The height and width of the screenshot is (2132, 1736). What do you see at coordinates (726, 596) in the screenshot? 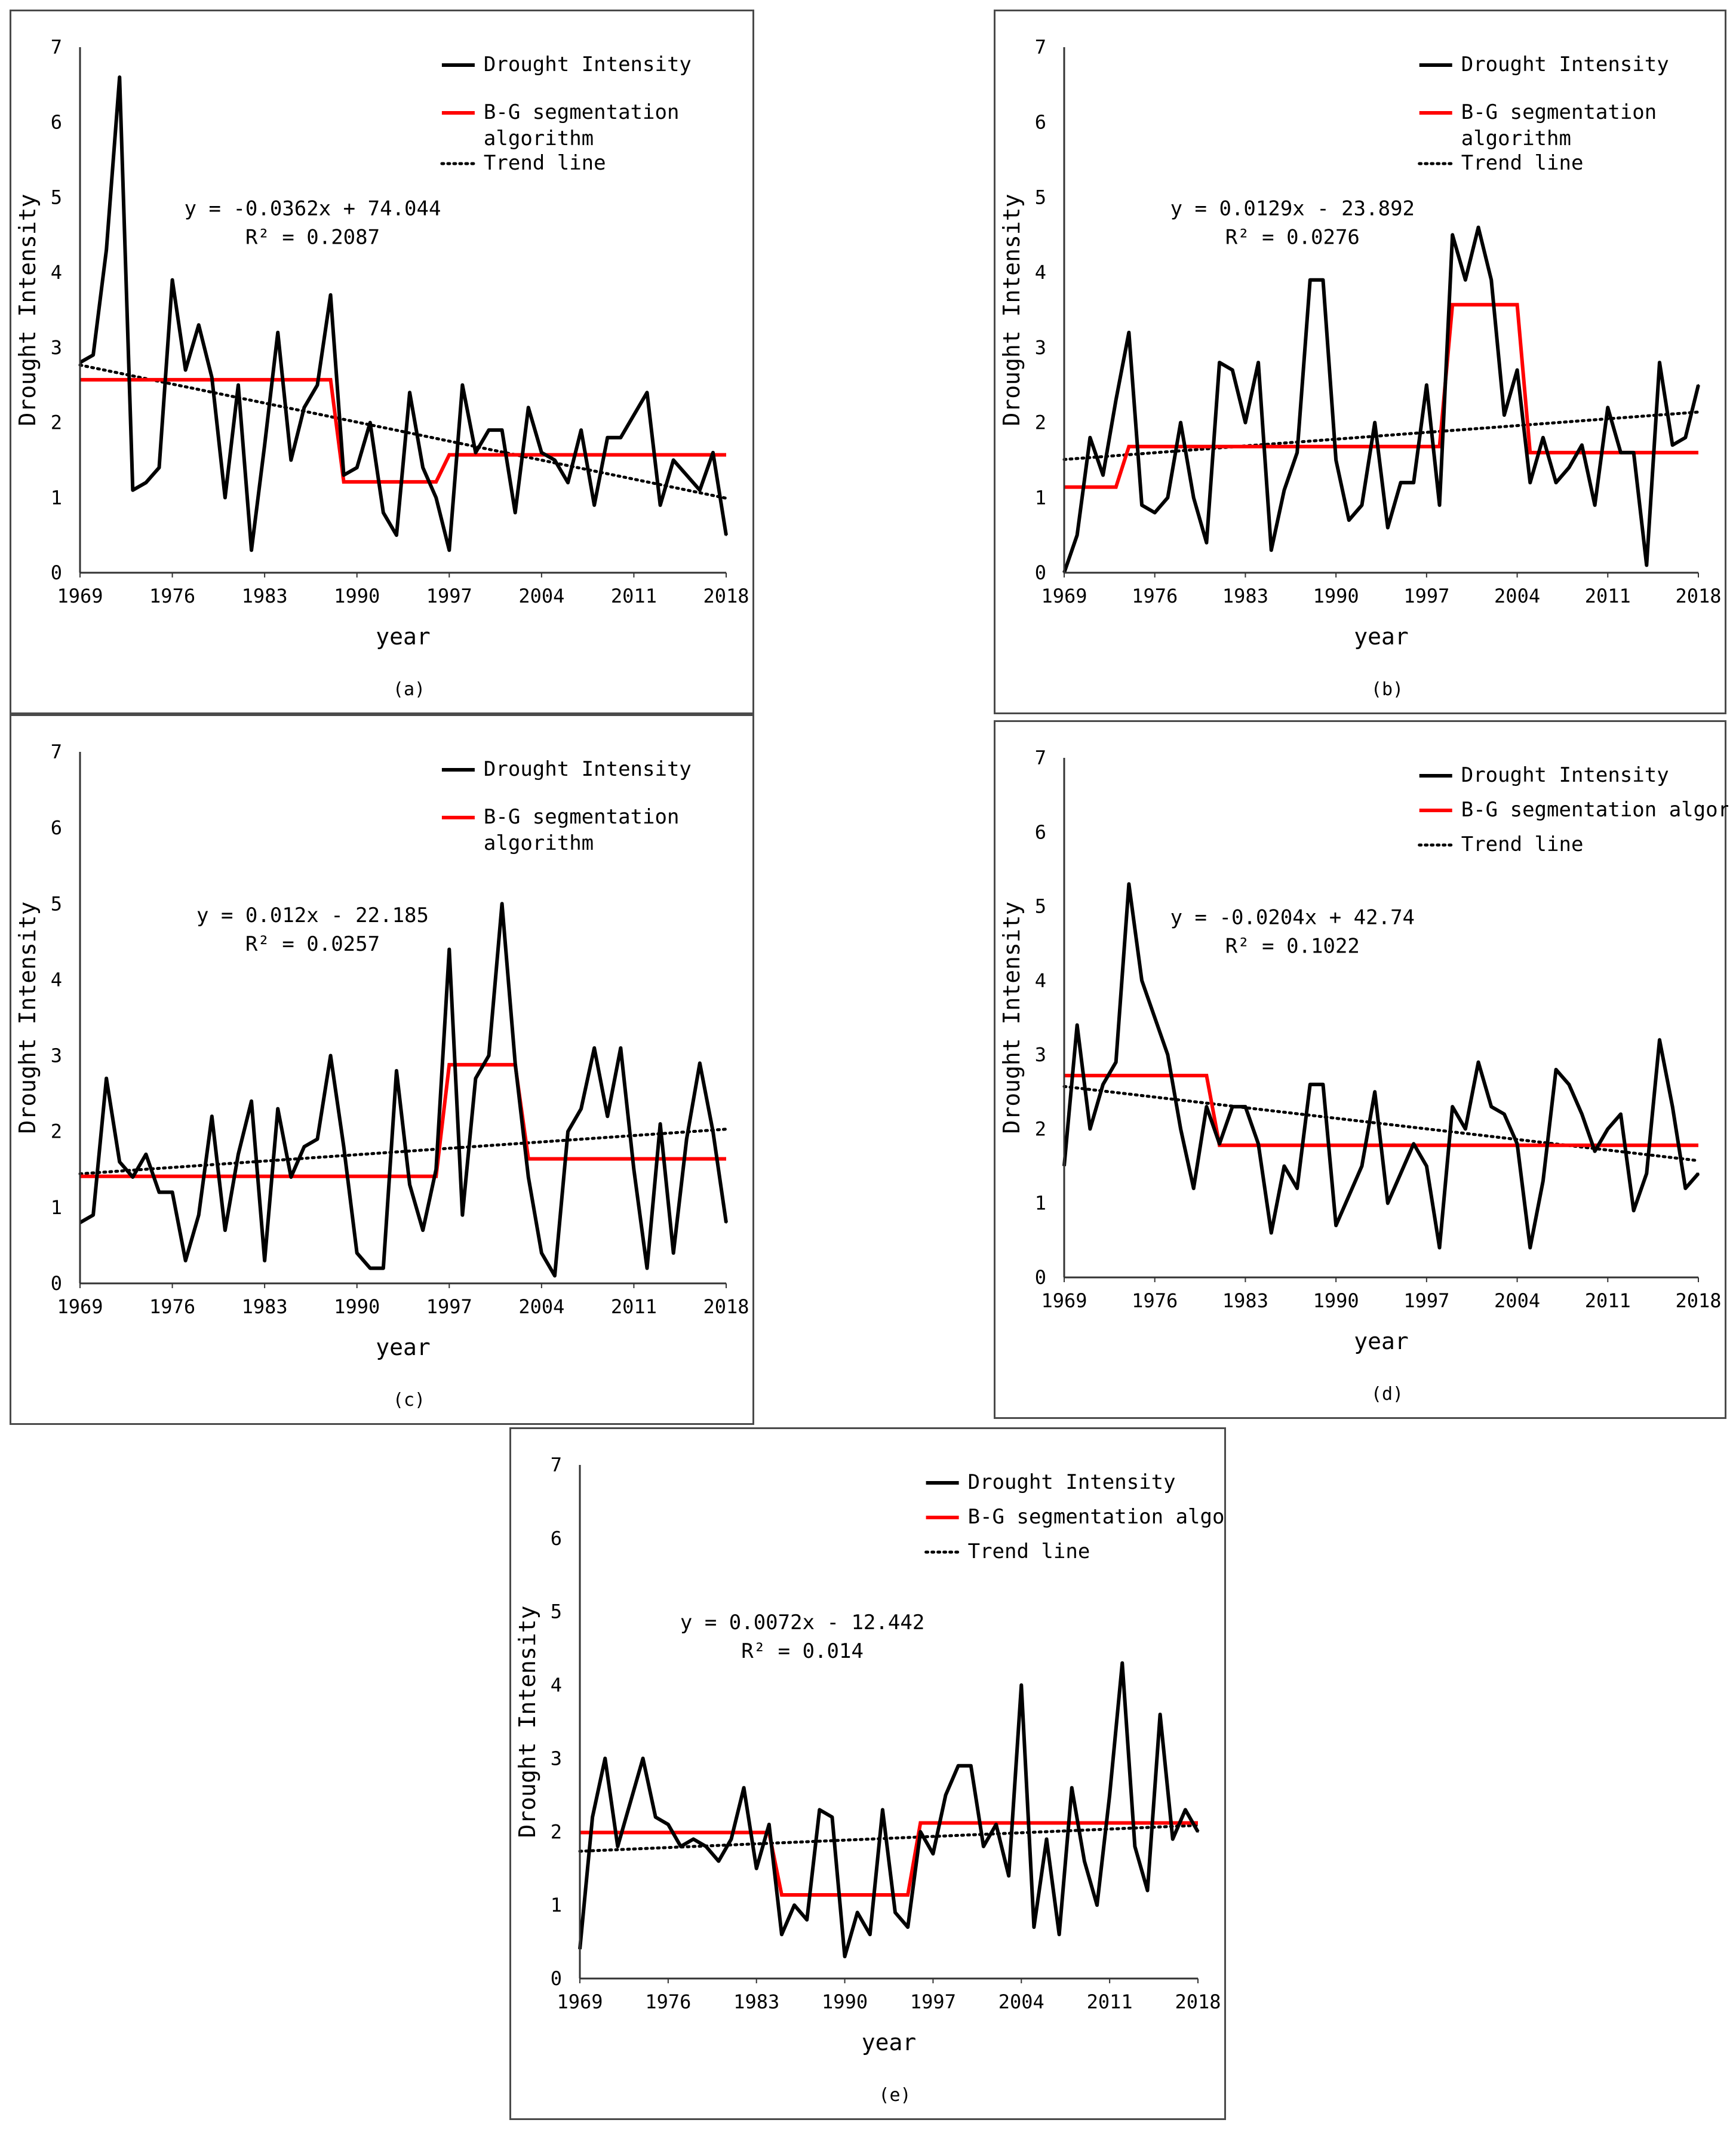
I see `x-tick-label: 2018` at bounding box center [726, 596].